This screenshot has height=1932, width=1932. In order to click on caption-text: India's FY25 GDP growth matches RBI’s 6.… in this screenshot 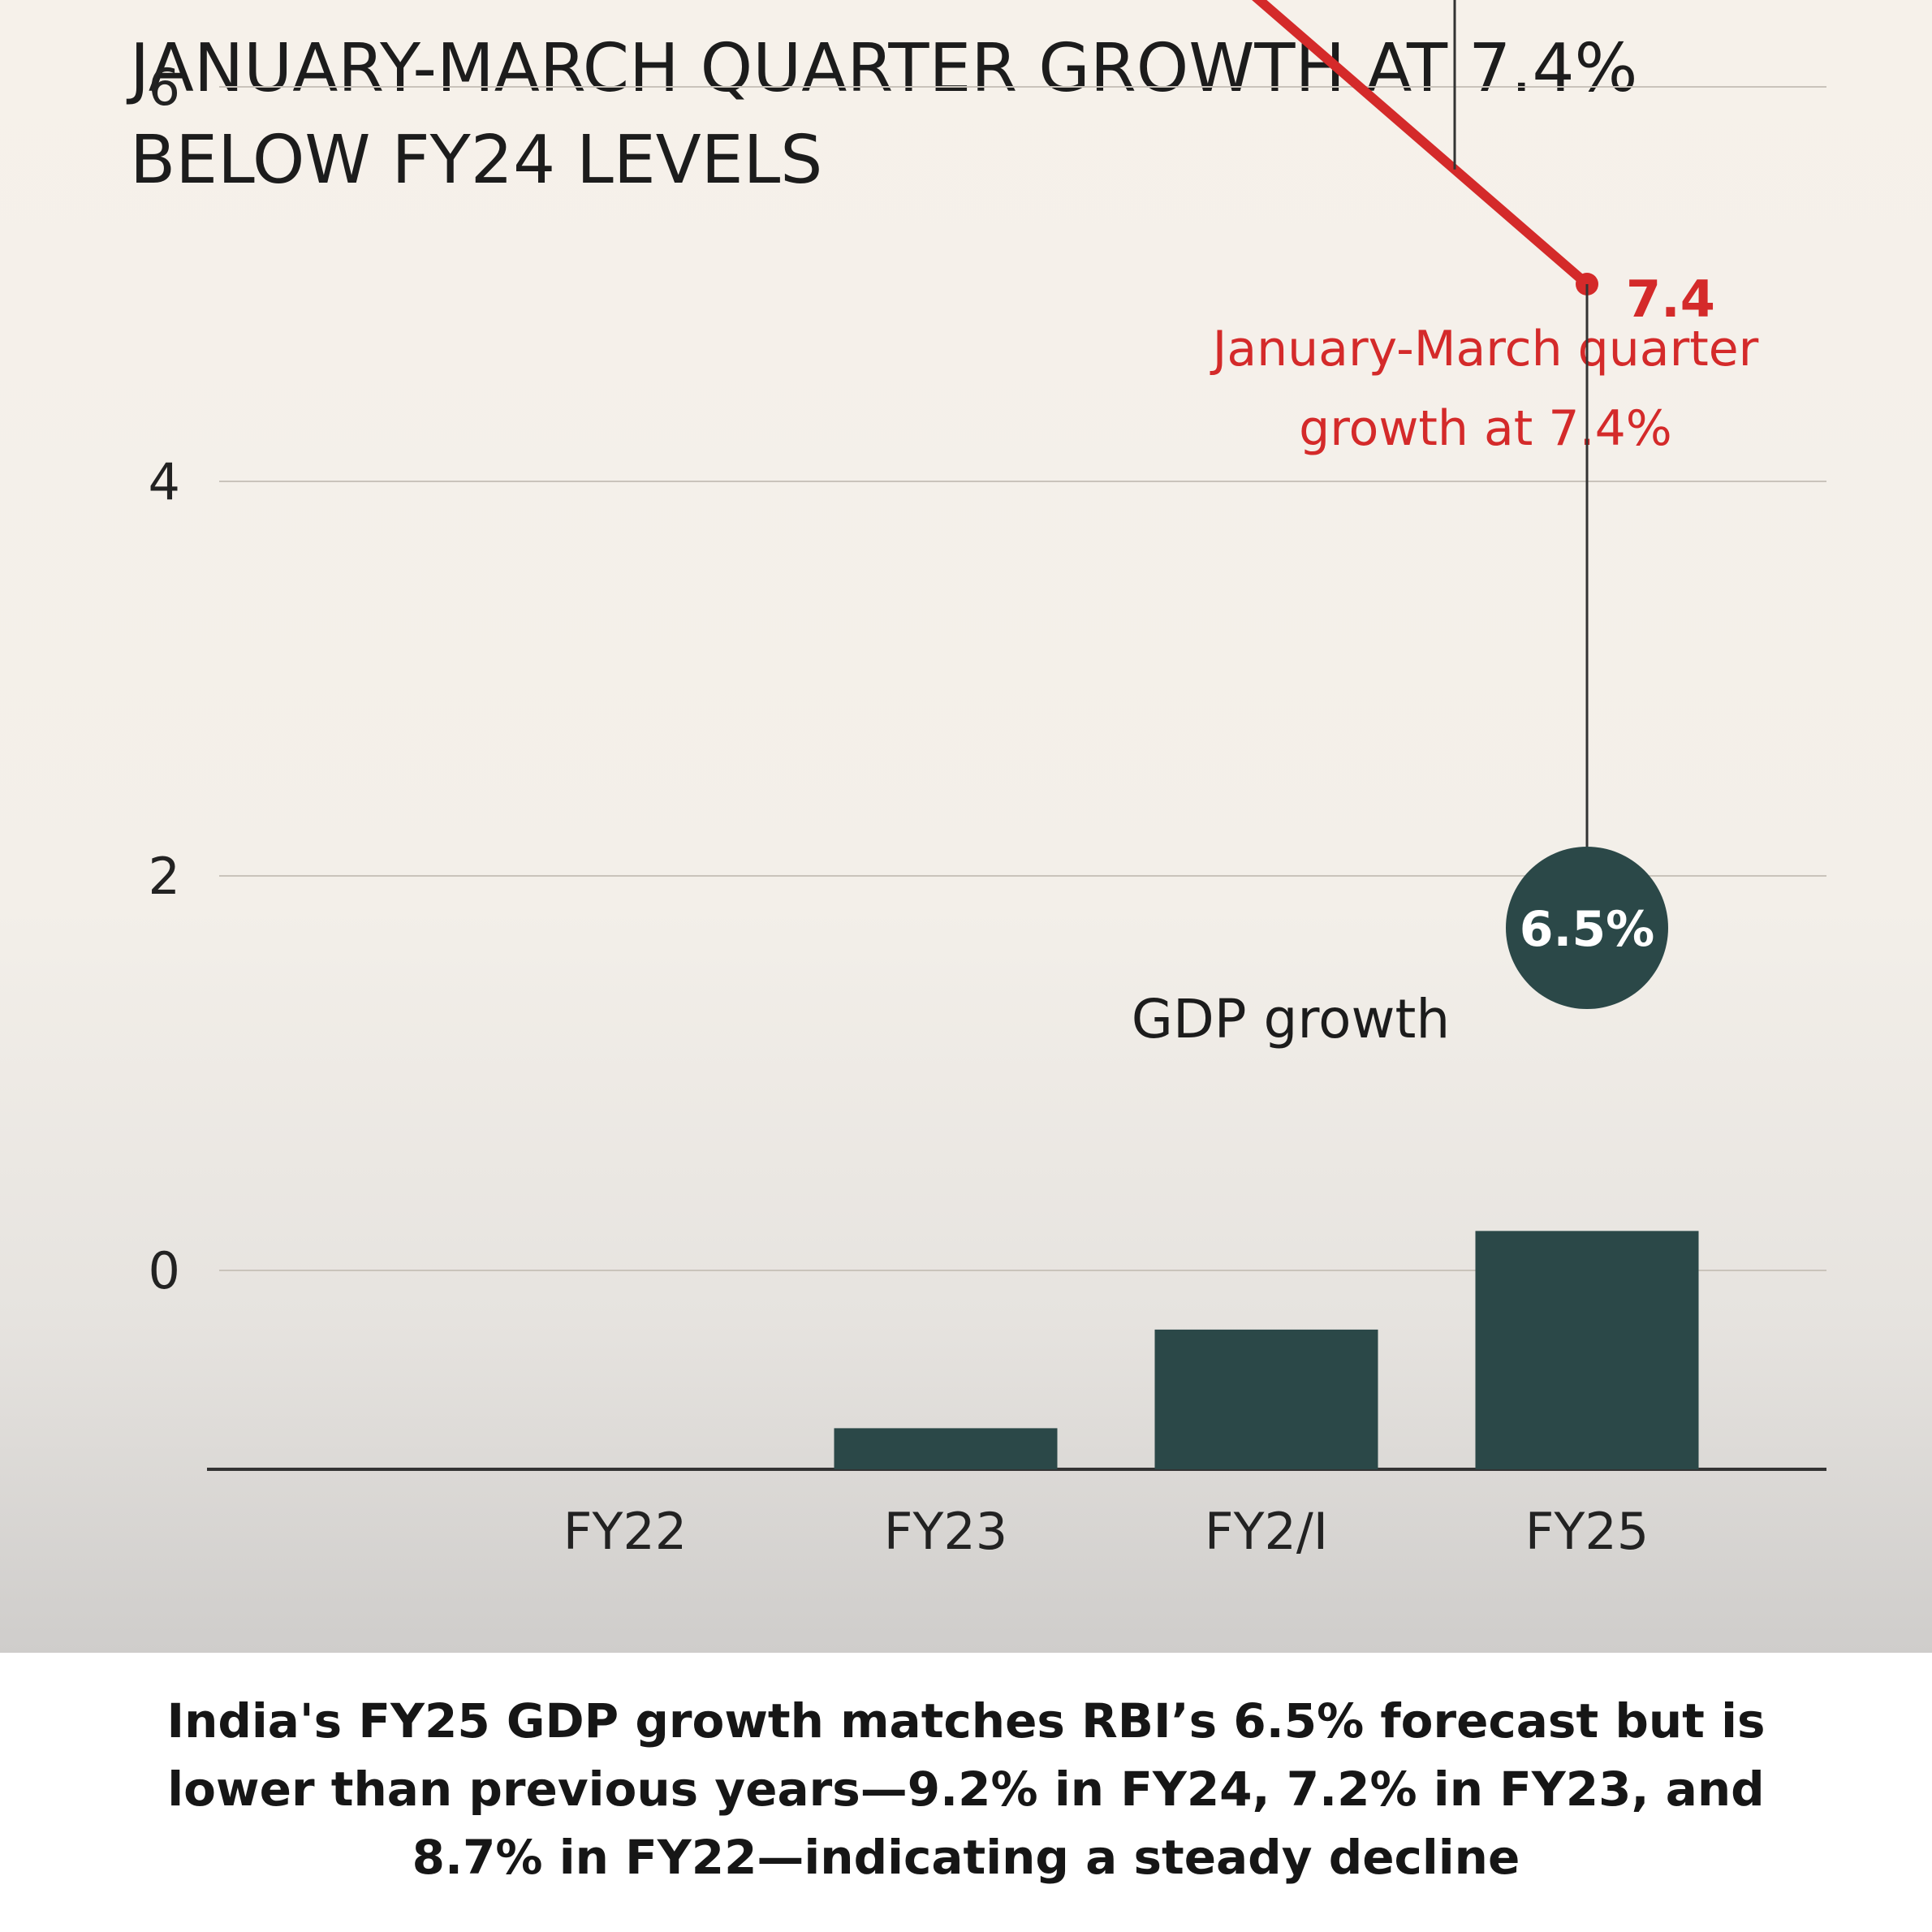, I will do `click(966, 1789)`.